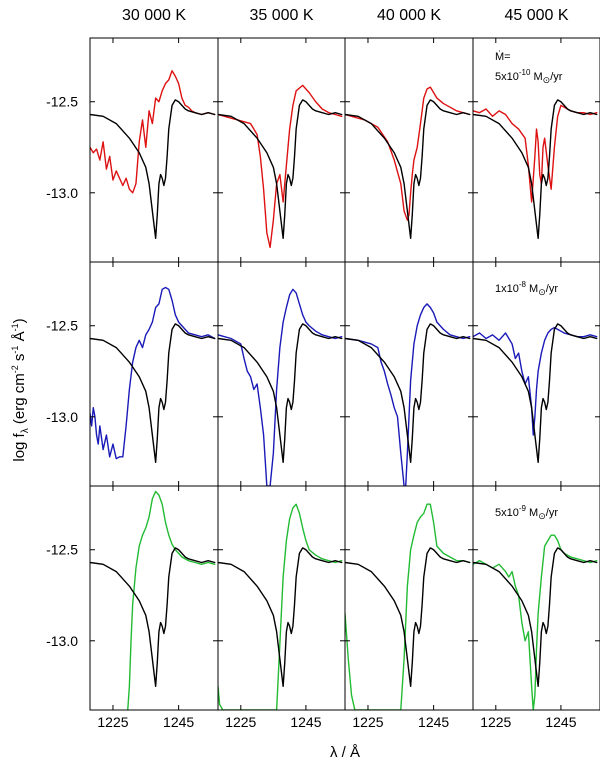 The height and width of the screenshot is (768, 600). What do you see at coordinates (345, 15) in the screenshot?
I see `column-titles: 30 000 K 35 000 K 40 000 K 45 000 K` at bounding box center [345, 15].